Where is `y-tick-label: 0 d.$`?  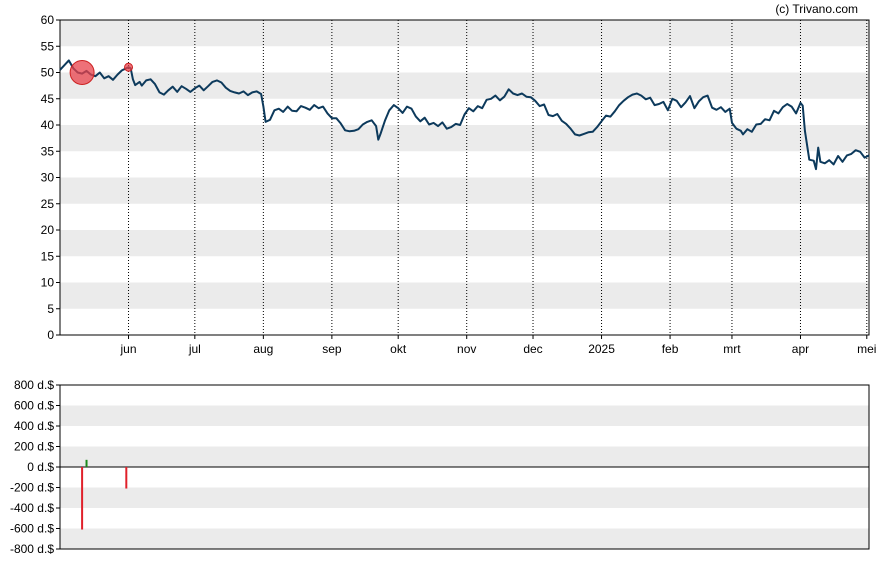 y-tick-label: 0 d.$ is located at coordinates (40, 467).